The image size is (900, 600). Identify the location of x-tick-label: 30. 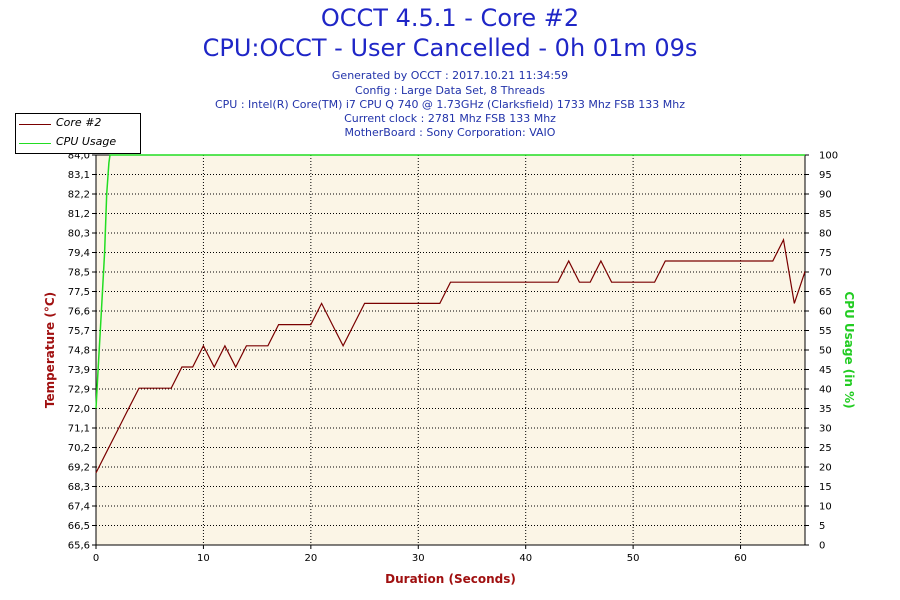
(418, 558).